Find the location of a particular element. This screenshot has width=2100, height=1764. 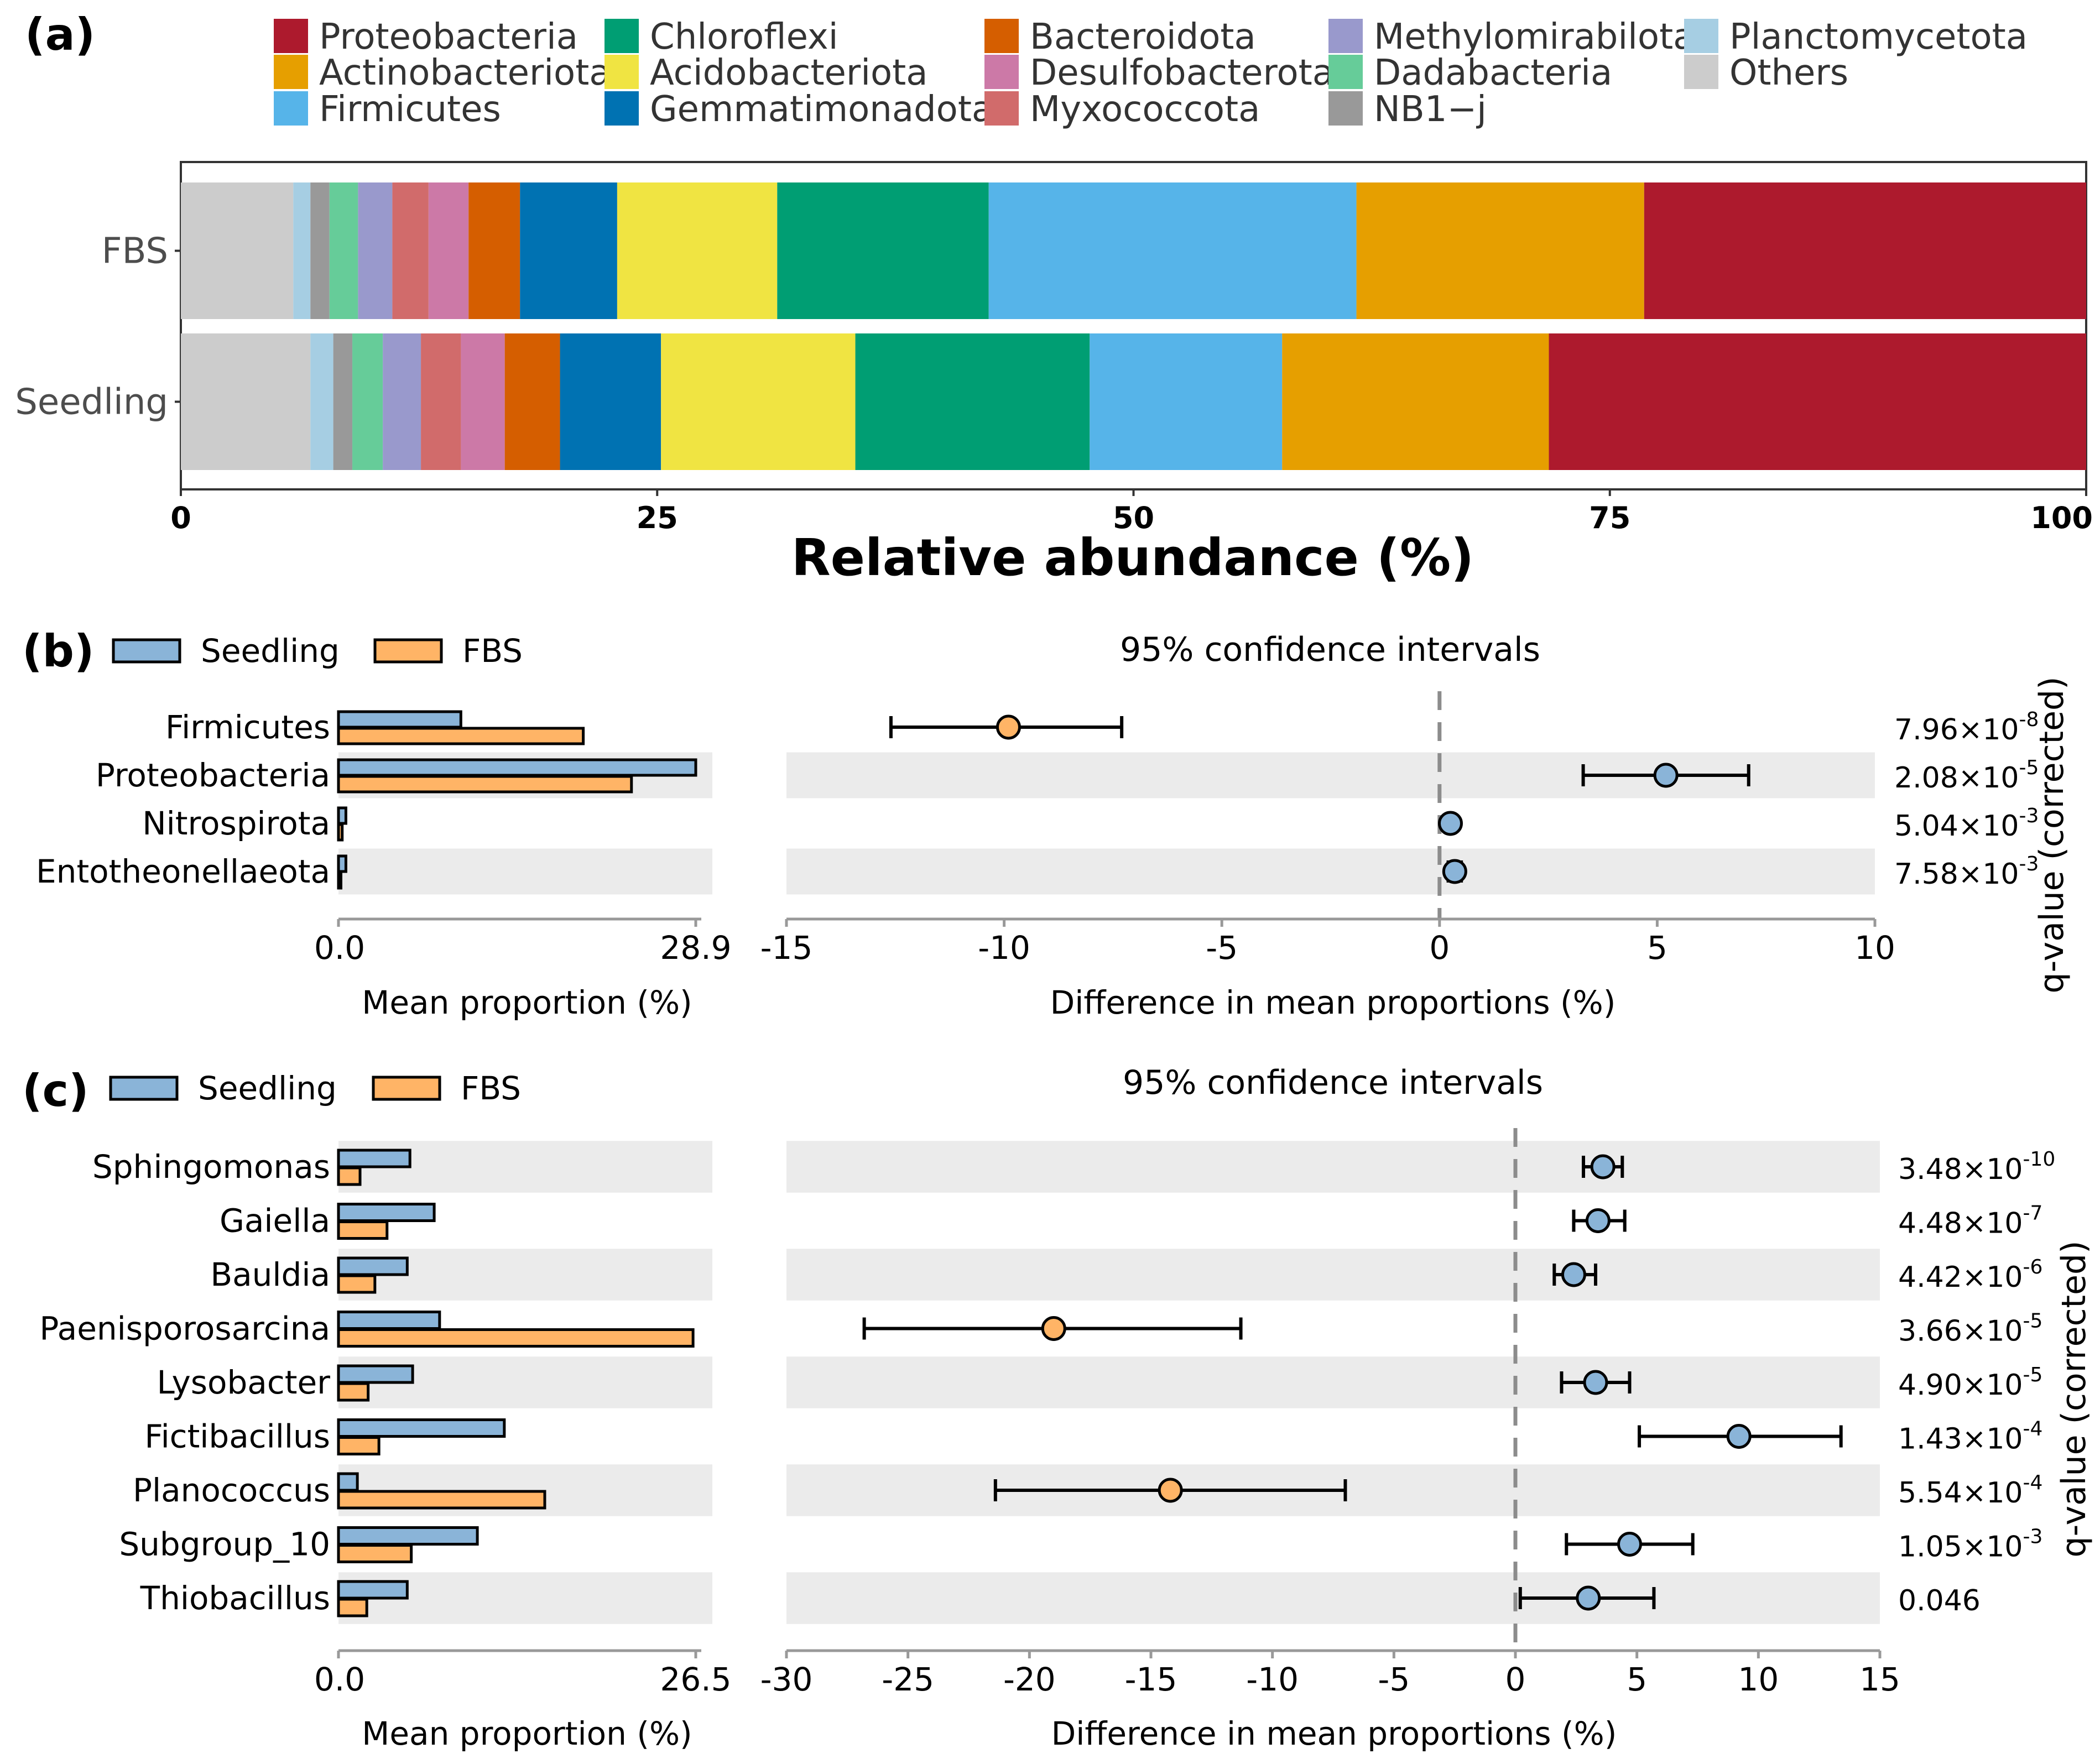

legend-swatch-nb1-j is located at coordinates (1345, 108).